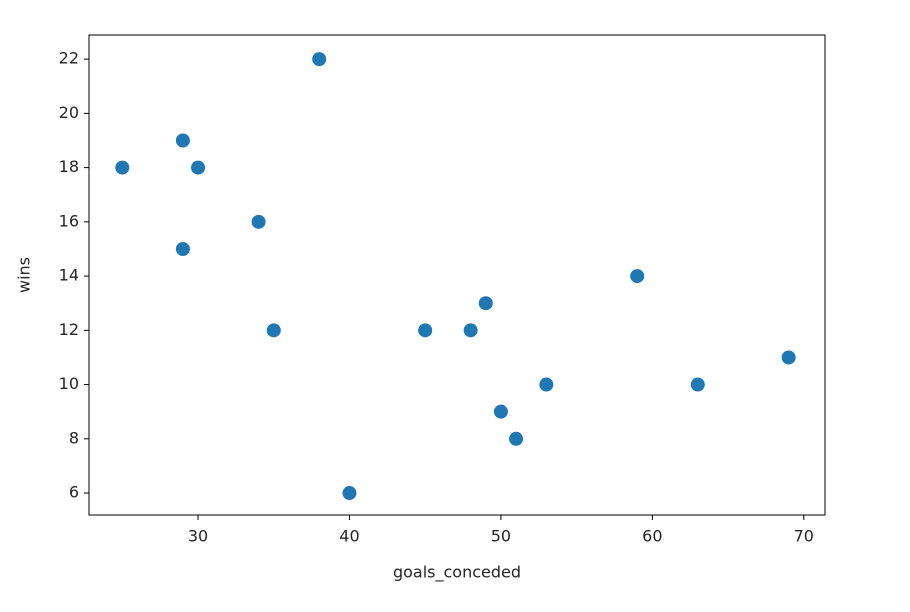  I want to click on y-tick-label: 20, so click(69, 112).